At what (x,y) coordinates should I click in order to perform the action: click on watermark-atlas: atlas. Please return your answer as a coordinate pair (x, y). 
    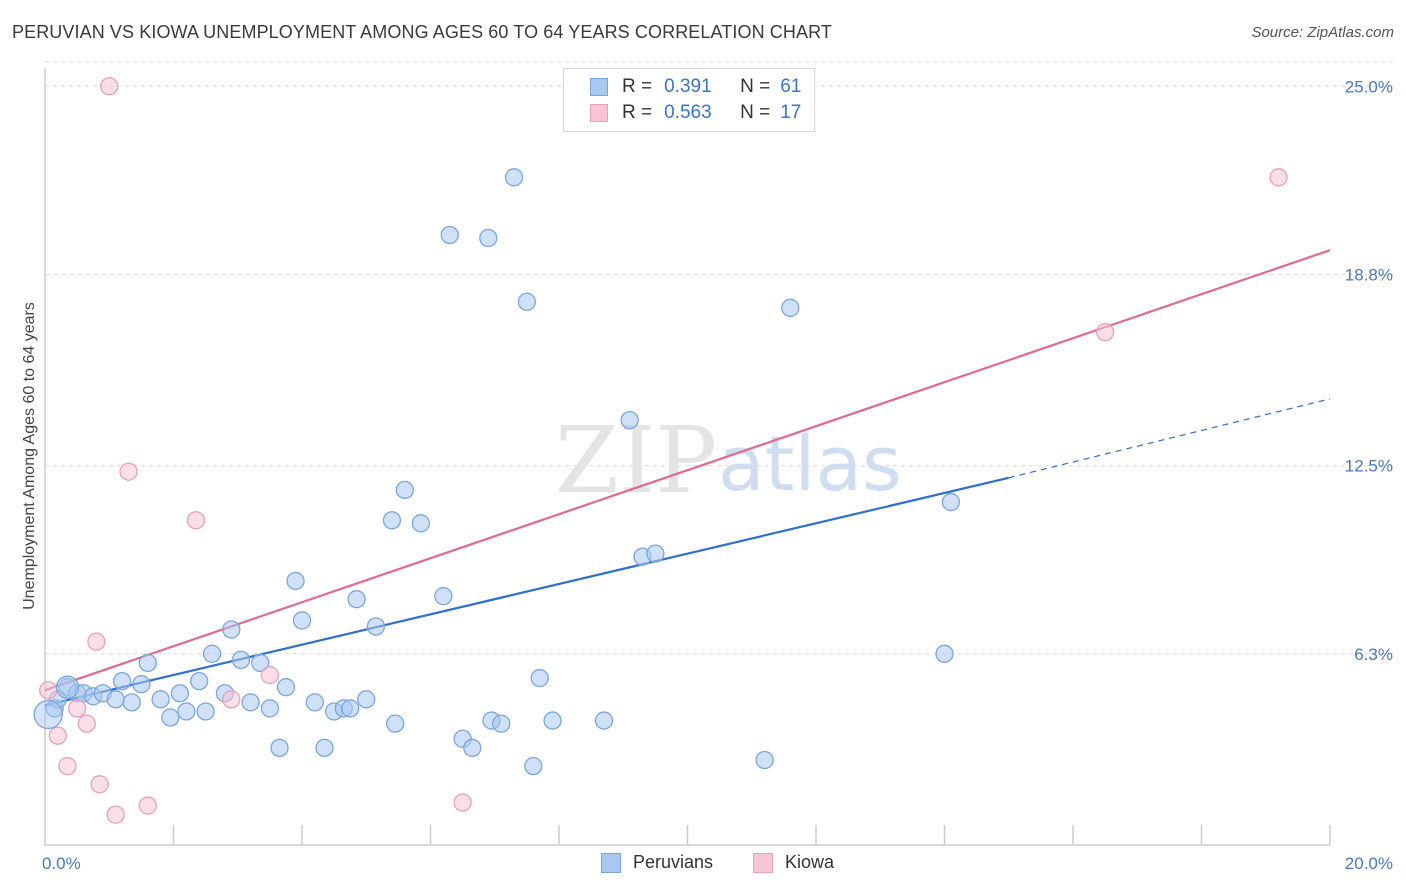
    Looking at the image, I should click on (810, 463).